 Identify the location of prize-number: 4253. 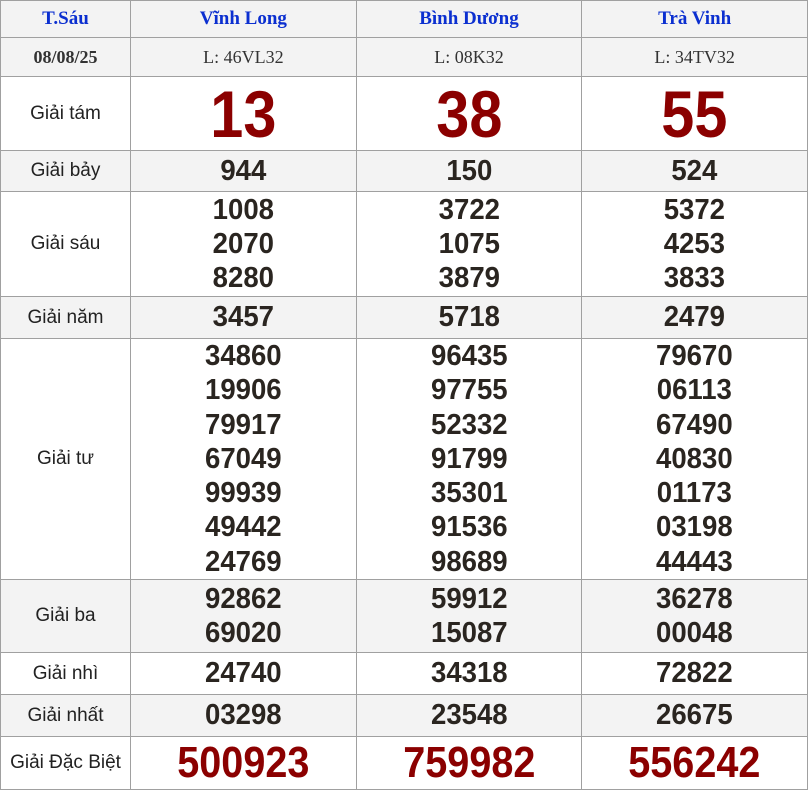
(695, 243).